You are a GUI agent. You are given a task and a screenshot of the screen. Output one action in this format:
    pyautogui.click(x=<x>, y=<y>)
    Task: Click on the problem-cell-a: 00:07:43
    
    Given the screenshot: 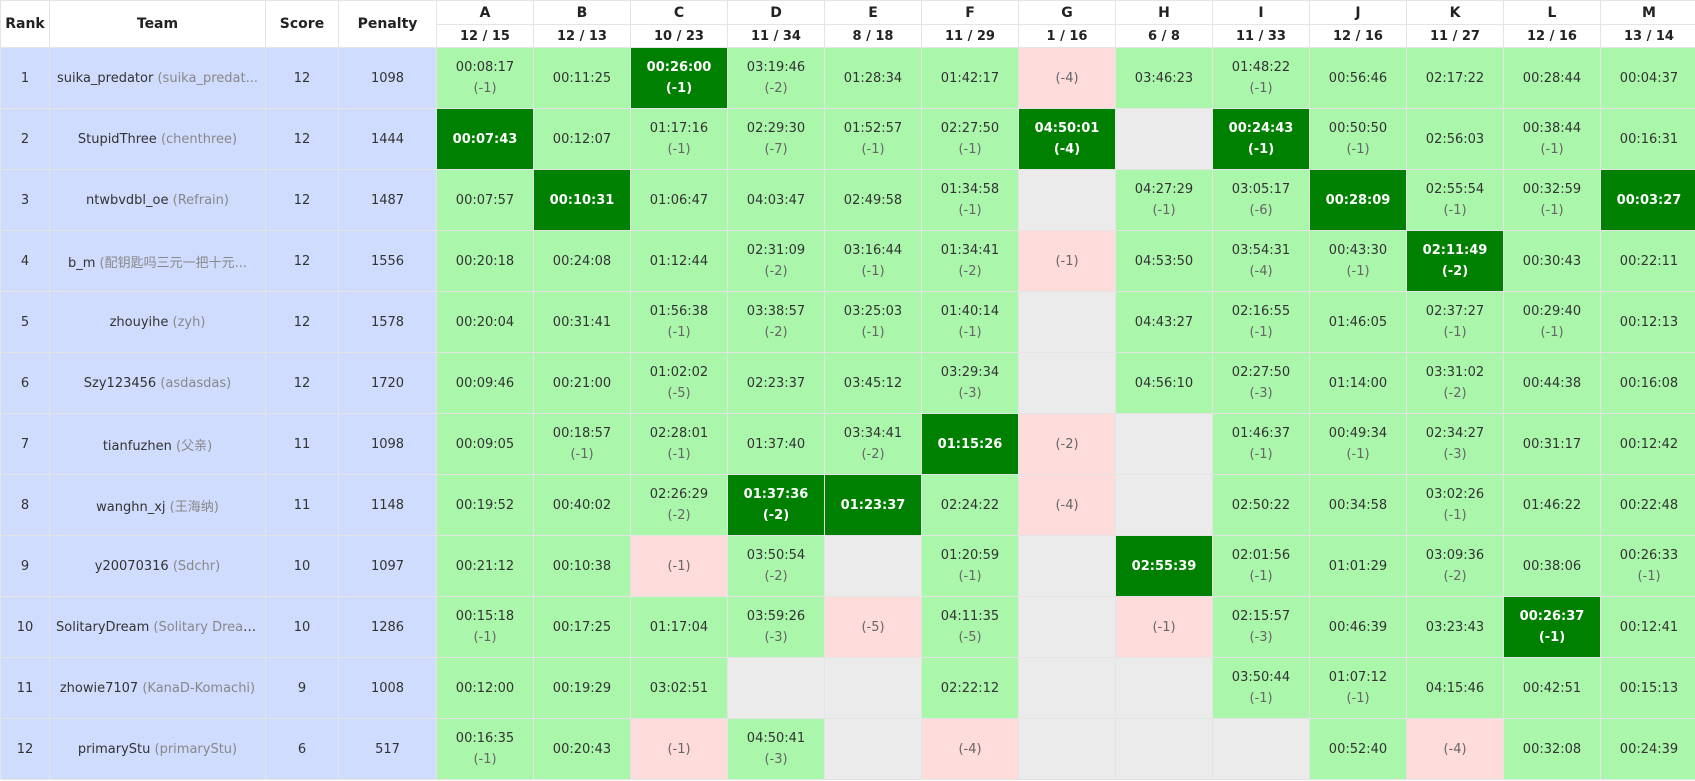 What is the action you would take?
    pyautogui.click(x=485, y=139)
    